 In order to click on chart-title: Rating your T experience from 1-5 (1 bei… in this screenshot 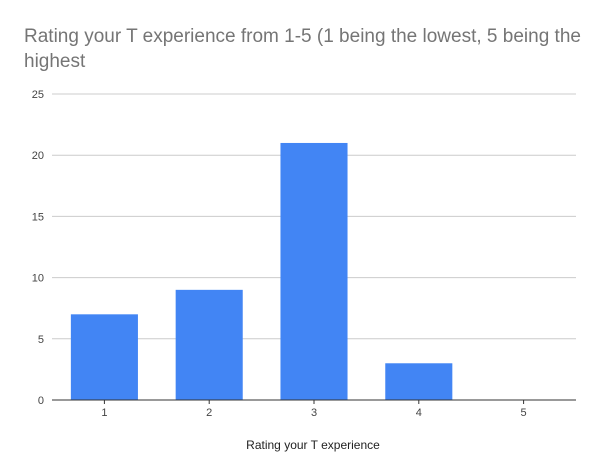, I will do `click(302, 49)`.